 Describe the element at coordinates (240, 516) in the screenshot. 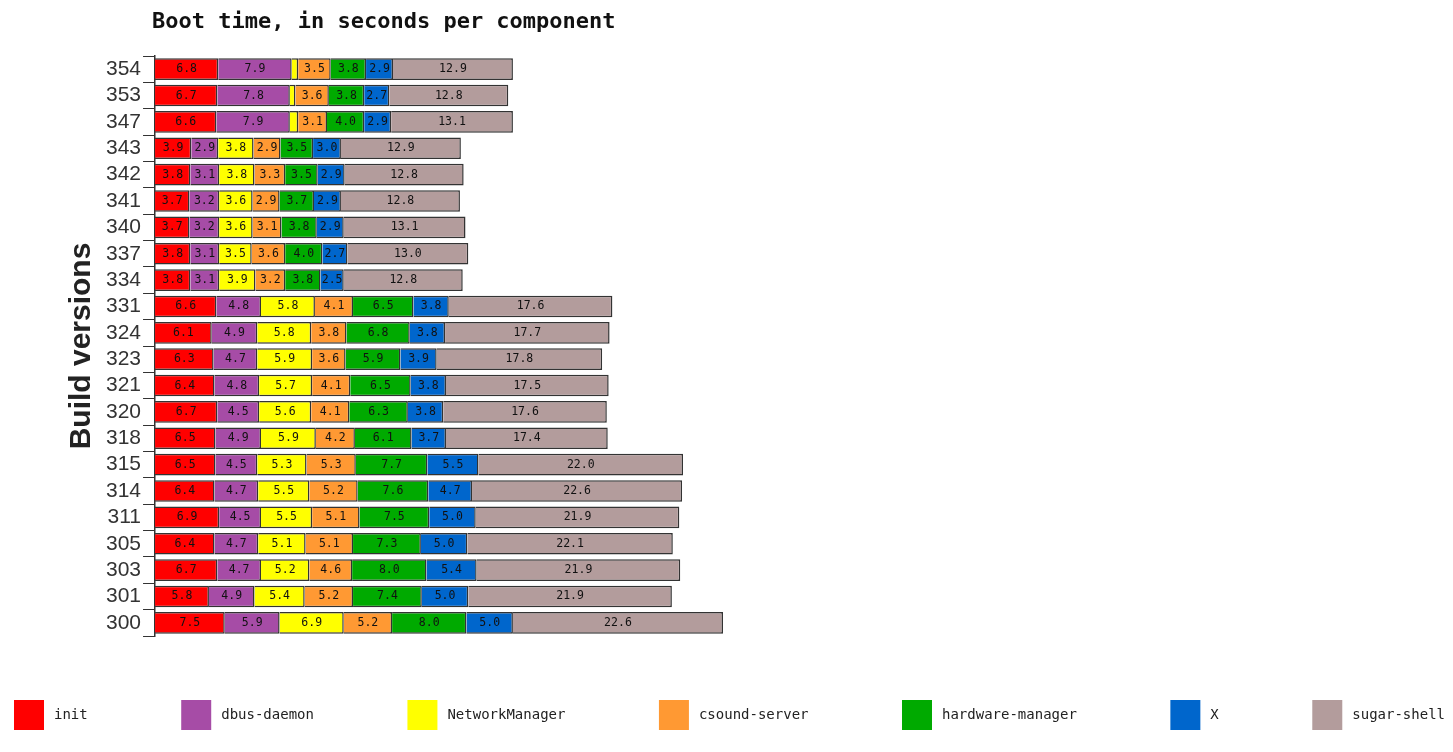

I see `data-label: 4.5` at that location.